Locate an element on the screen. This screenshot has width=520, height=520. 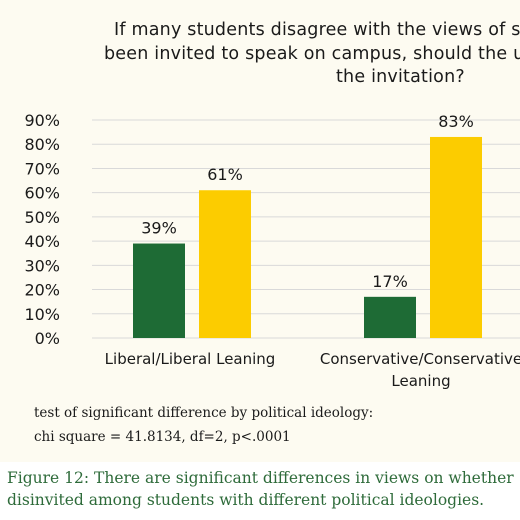
y-tick-label: 0% is located at coordinates (47, 338).